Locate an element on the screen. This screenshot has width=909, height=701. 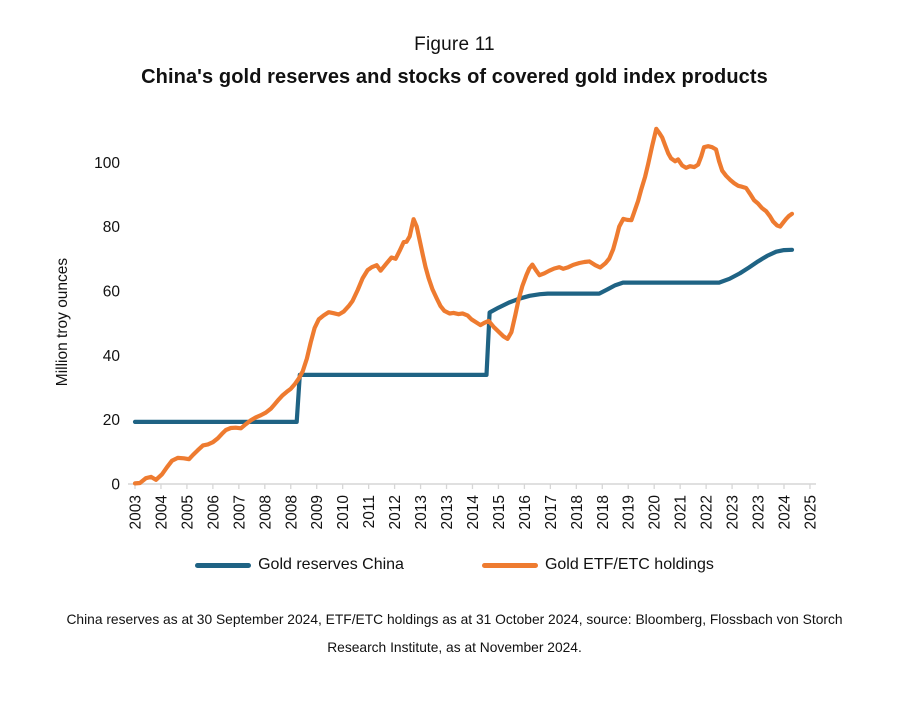
x-tick-label: 2025 is located at coordinates (810, 512).